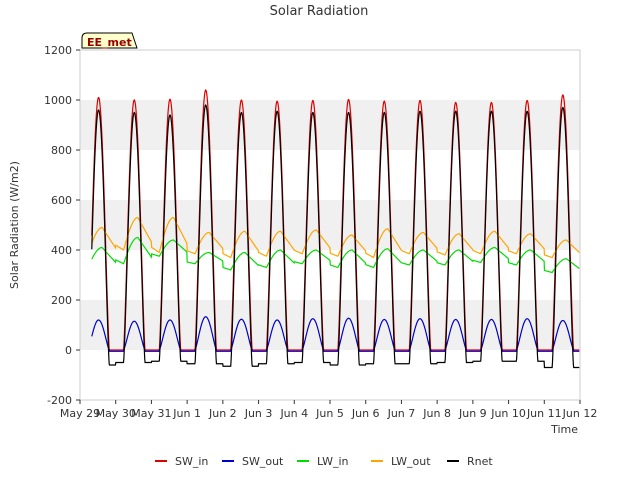 Image resolution: width=640 pixels, height=480 pixels. I want to click on x-axis-label: Time, so click(564, 429).